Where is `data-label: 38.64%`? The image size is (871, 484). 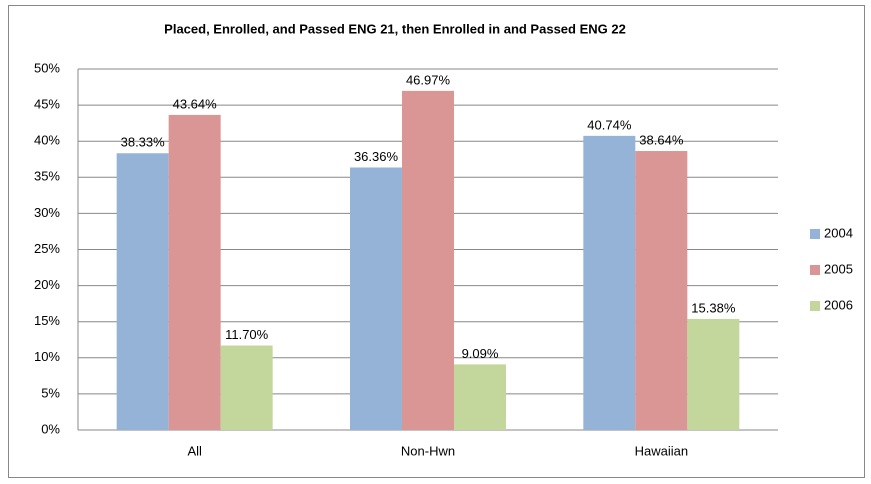 data-label: 38.64% is located at coordinates (661, 139).